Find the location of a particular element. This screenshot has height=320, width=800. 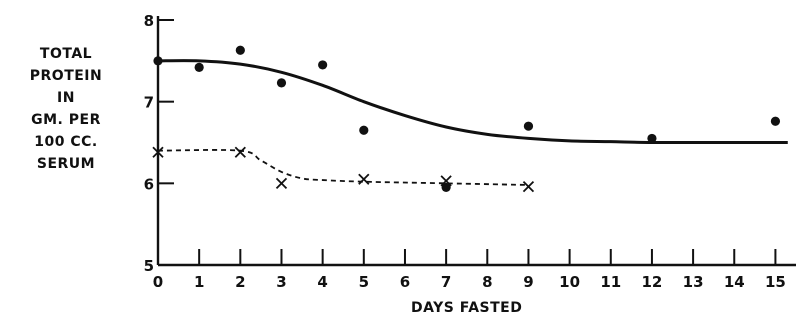

x-tick-label: 14 is located at coordinates (734, 282).